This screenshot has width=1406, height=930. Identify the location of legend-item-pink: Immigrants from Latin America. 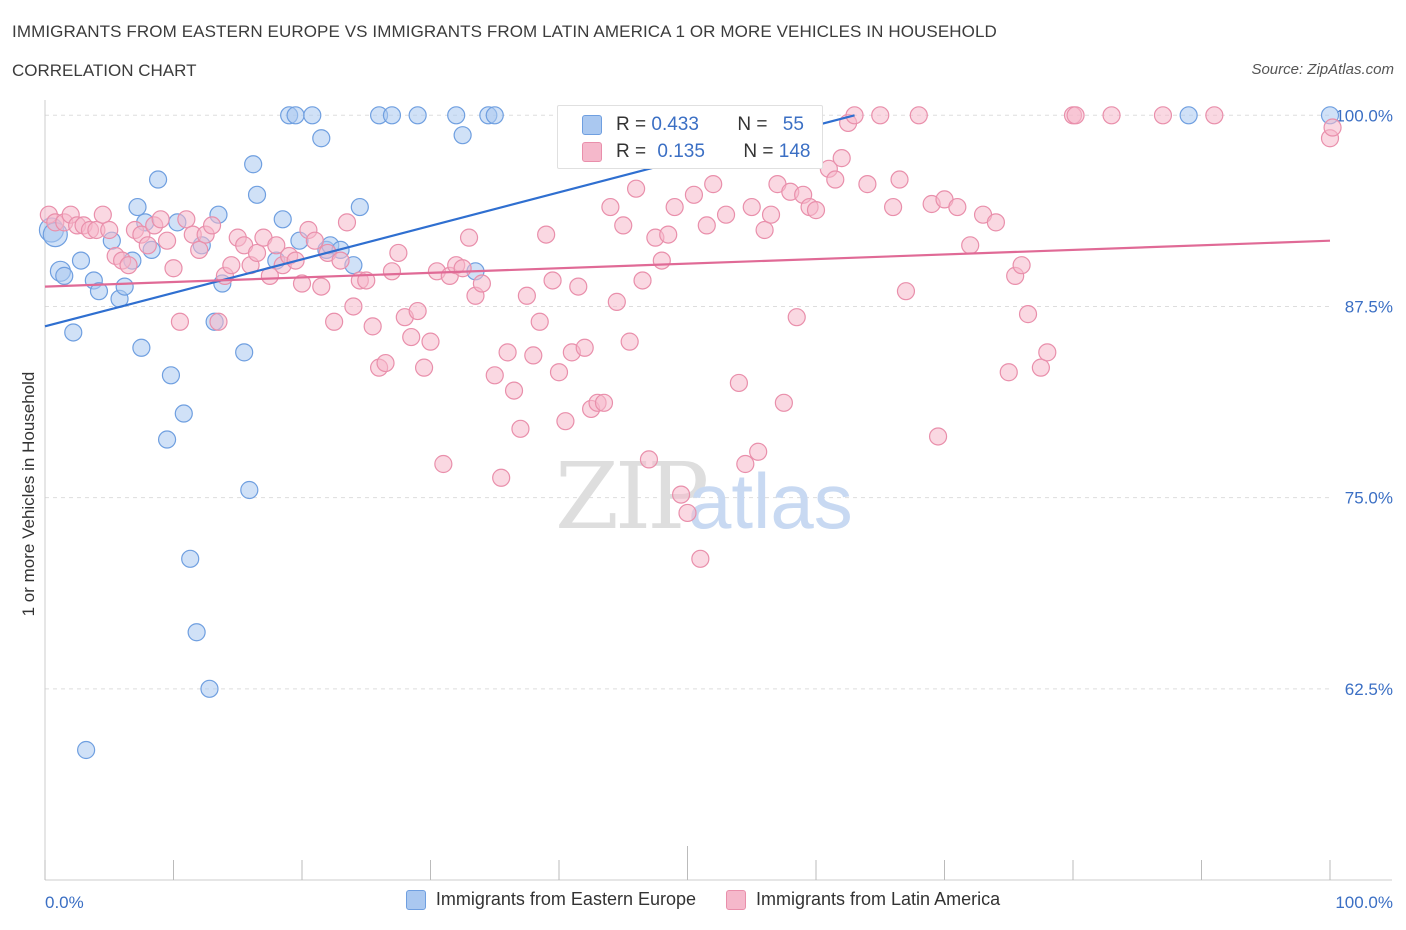
(863, 899).